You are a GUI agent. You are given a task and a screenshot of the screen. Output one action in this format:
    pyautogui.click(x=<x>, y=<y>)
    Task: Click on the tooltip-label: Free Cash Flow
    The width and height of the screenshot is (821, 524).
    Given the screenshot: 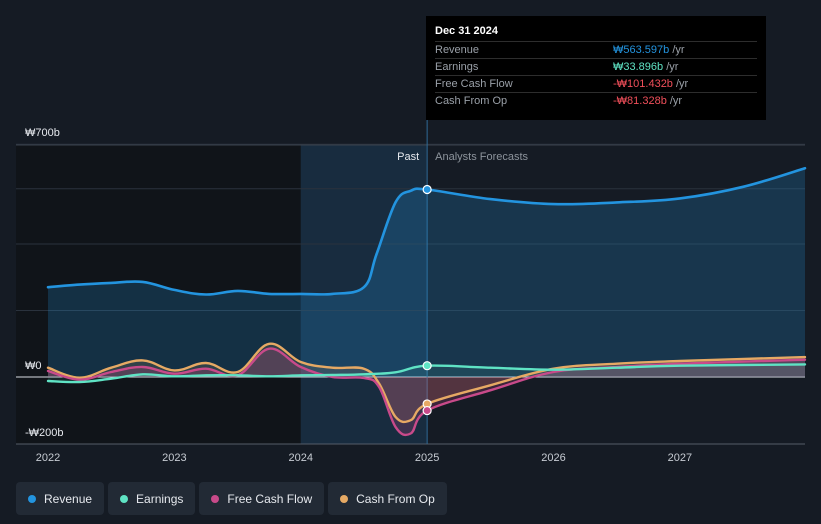 What is the action you would take?
    pyautogui.click(x=474, y=84)
    